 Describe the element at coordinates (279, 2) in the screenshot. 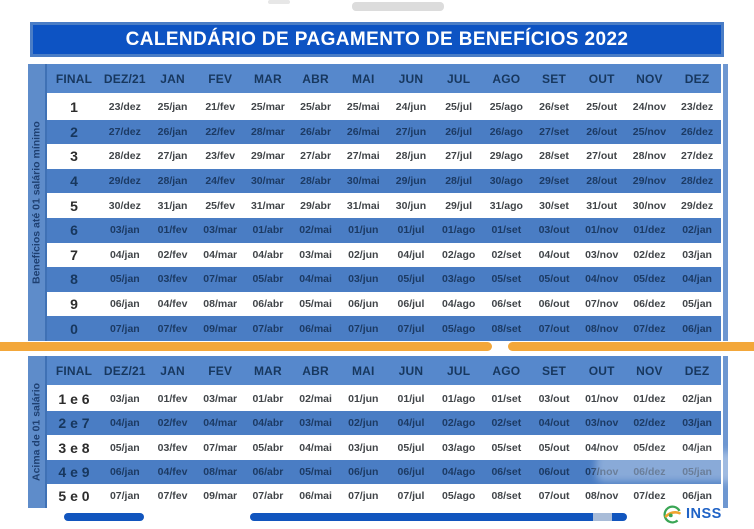

I see `window-edge-fragment` at that location.